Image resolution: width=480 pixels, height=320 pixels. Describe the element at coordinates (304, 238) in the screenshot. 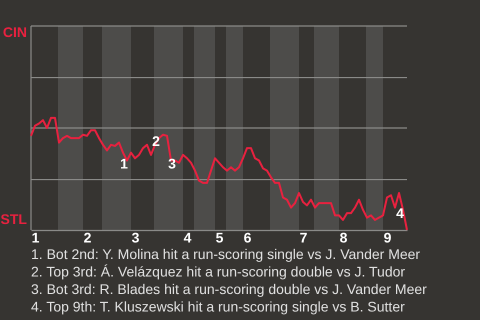

I see `x-tick-label: 7` at that location.